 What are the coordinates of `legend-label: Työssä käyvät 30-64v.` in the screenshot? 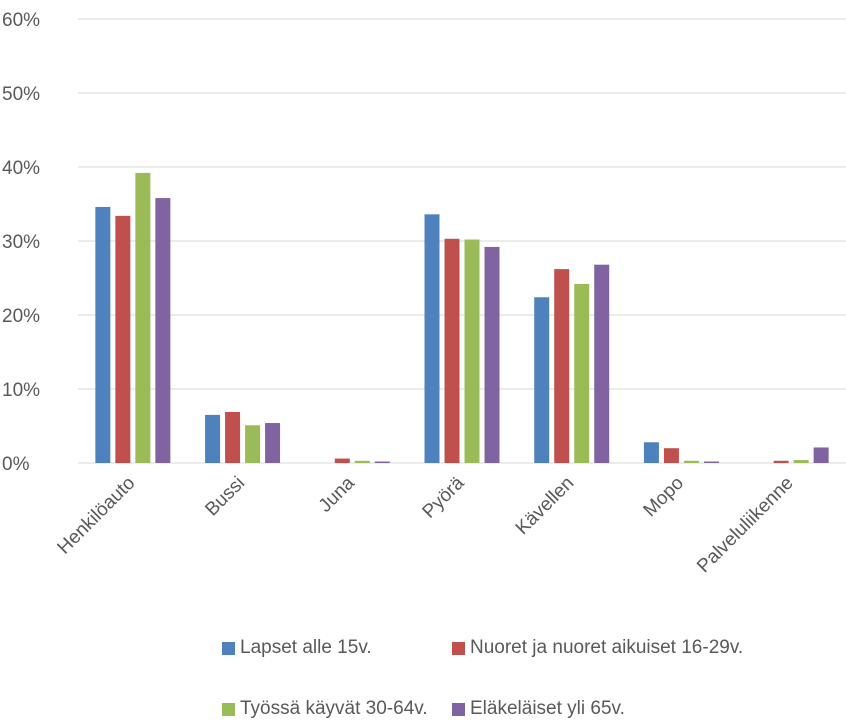 It's located at (334, 708).